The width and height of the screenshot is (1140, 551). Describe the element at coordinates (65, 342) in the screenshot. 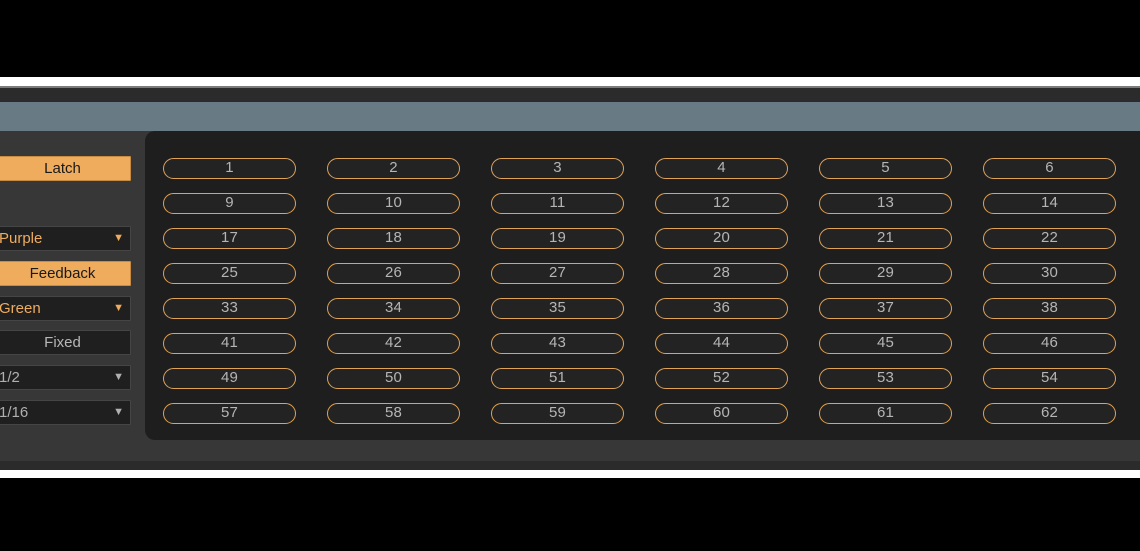

I see `fixed-button: Fixed` at that location.